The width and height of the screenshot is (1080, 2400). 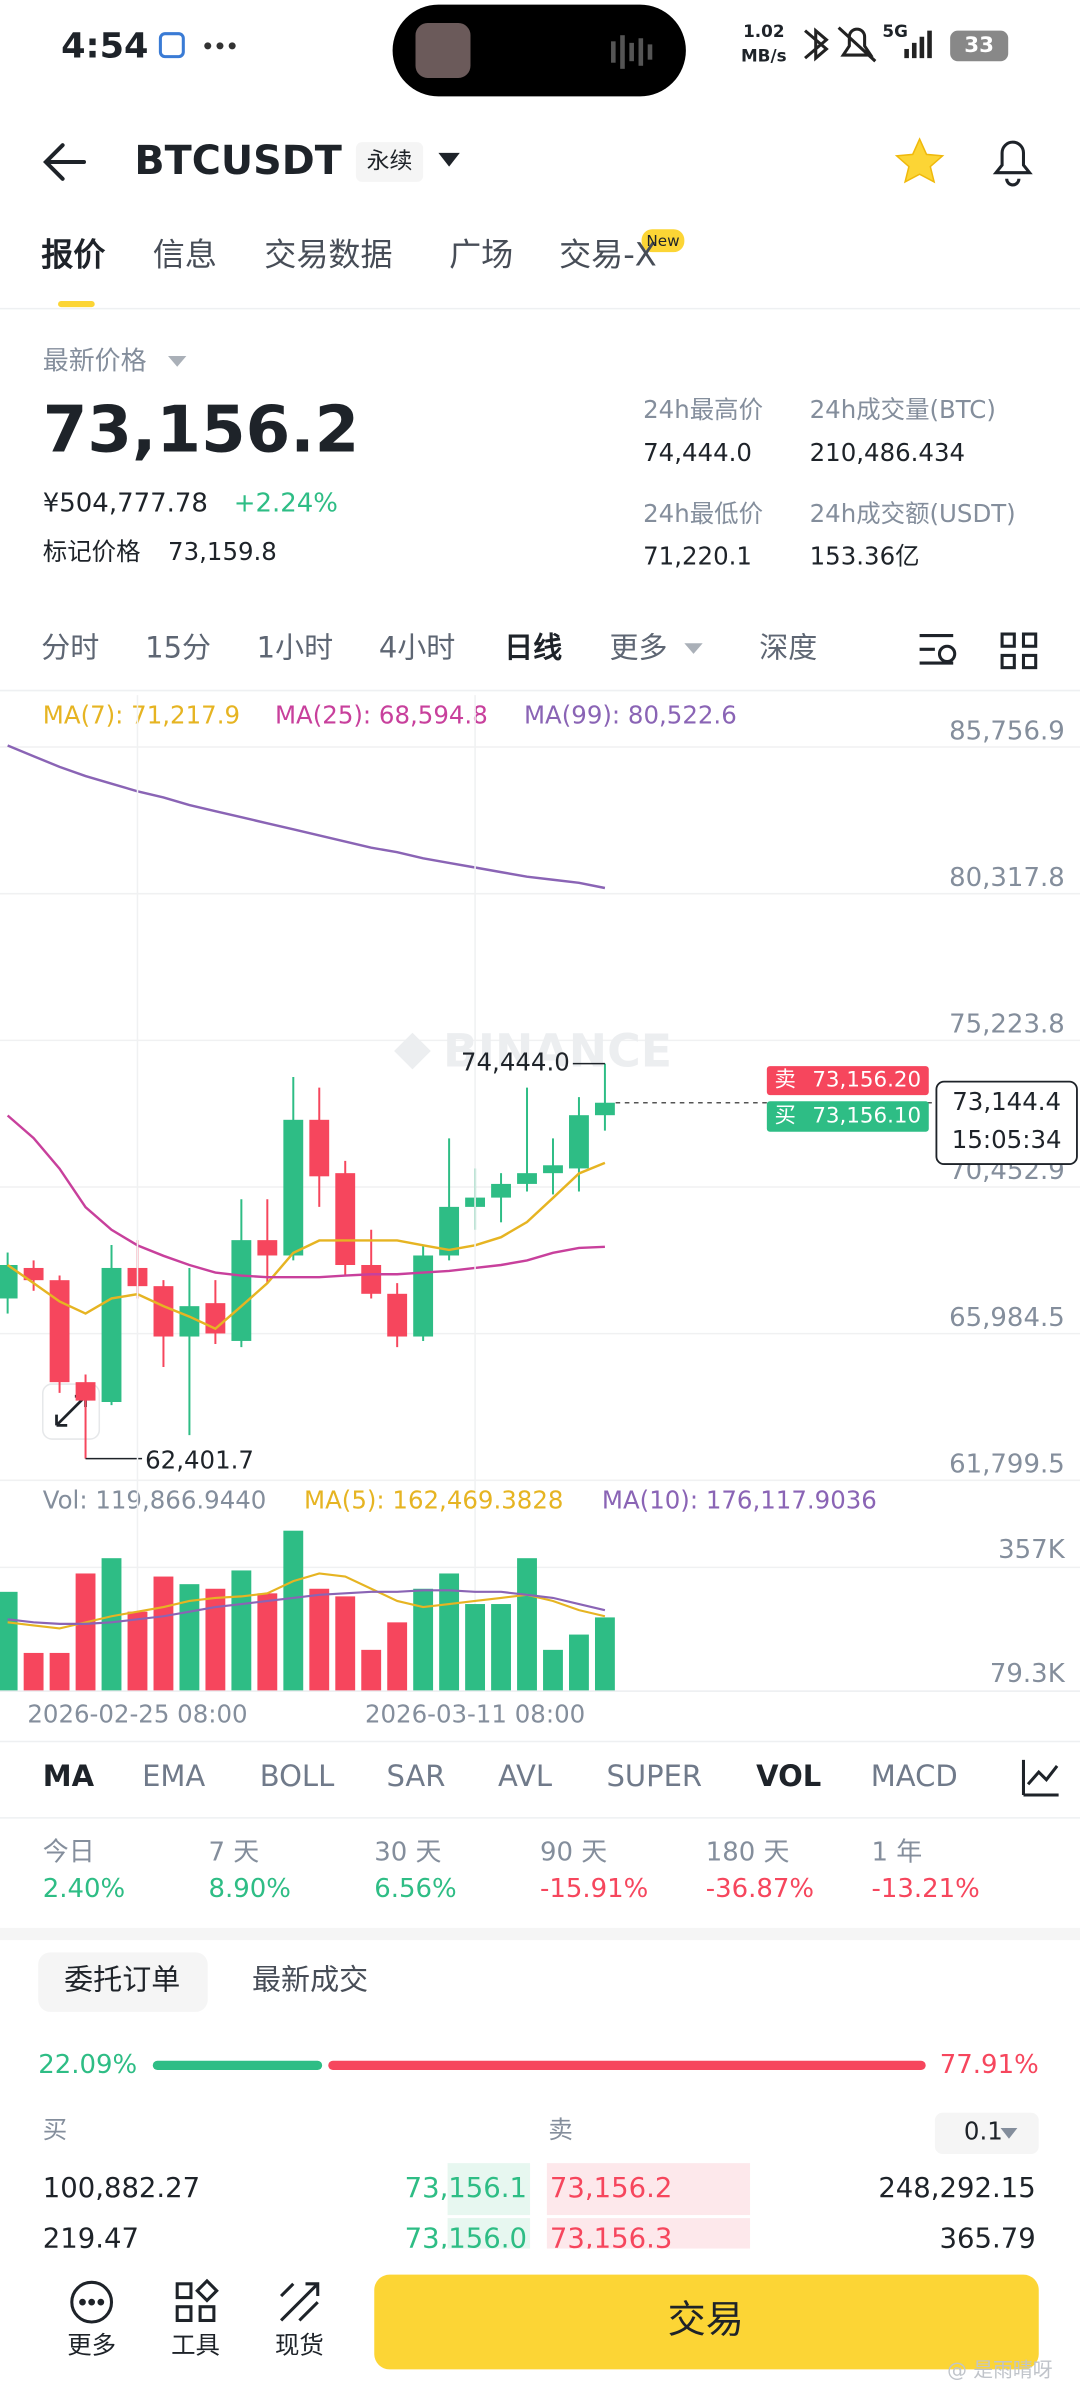 I want to click on y-tick-label: 79.3K, so click(x=1028, y=1674).